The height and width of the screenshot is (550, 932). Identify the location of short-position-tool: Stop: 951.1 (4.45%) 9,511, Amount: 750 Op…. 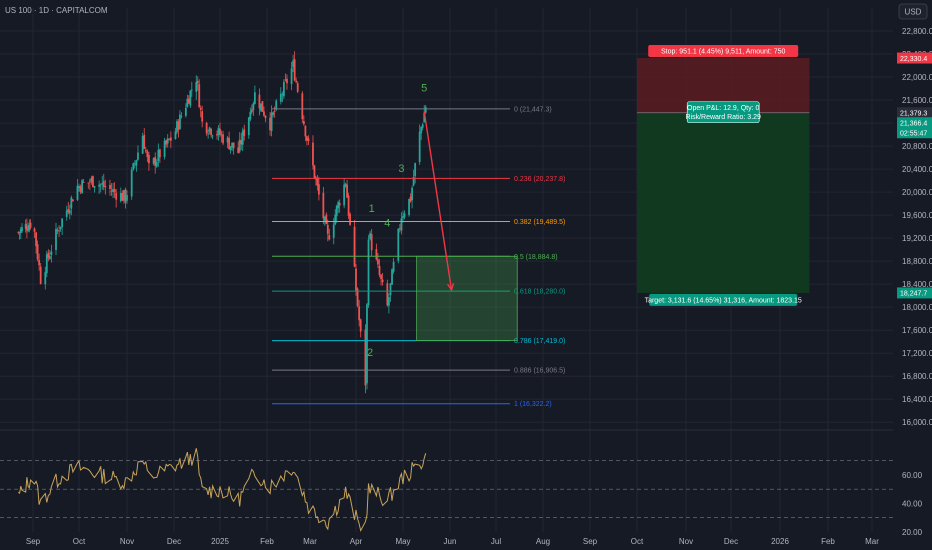
(723, 175).